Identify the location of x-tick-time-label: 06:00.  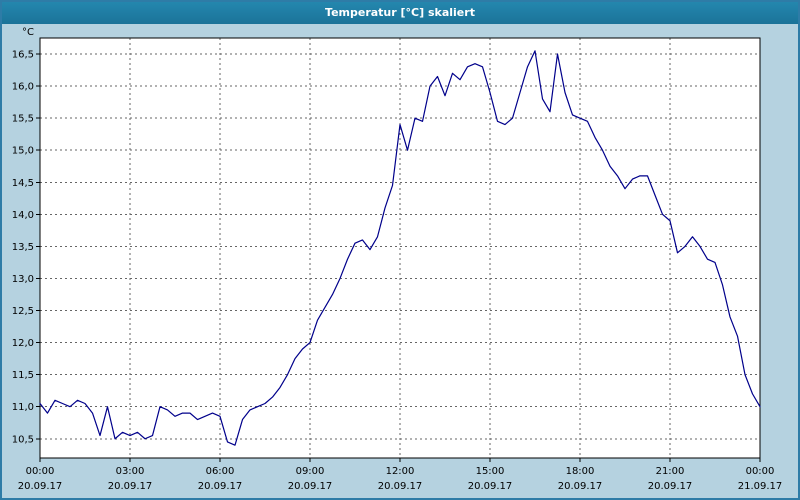
(220, 471).